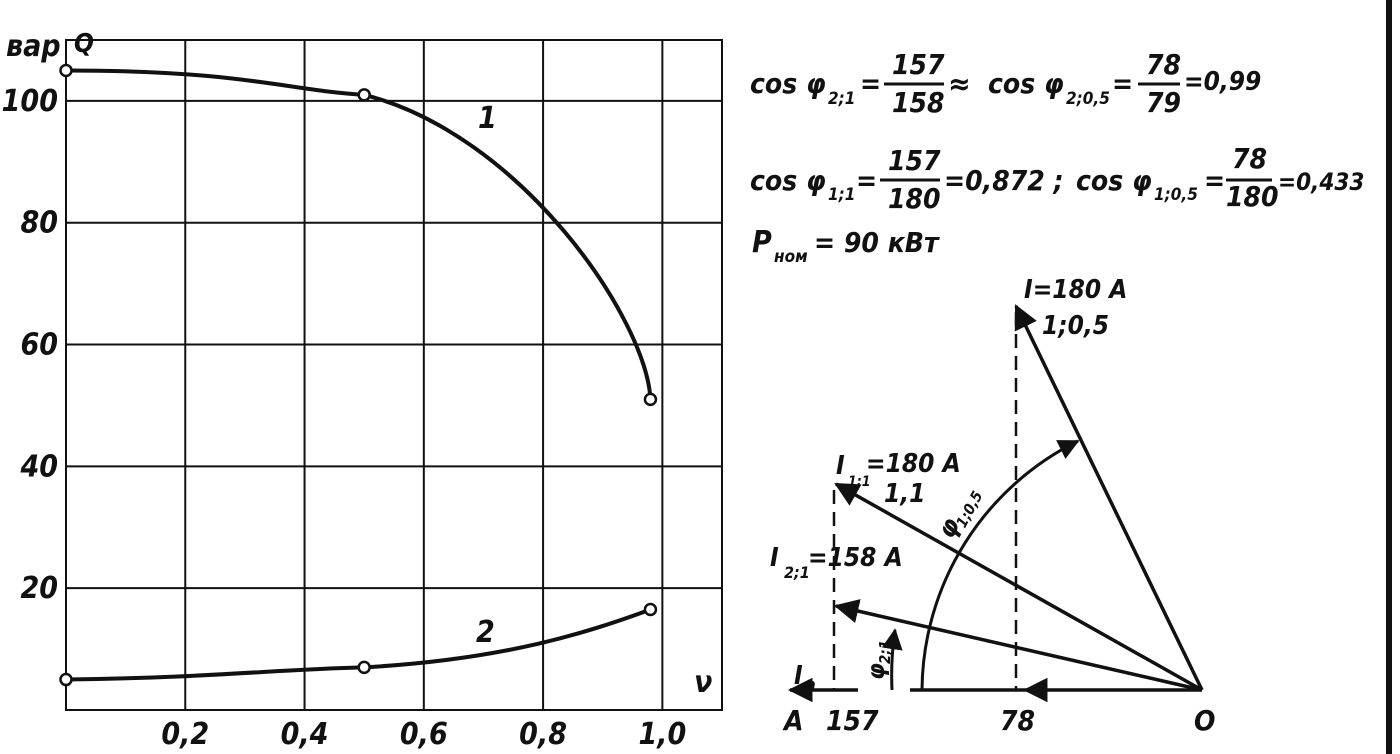  What do you see at coordinates (841, 195) in the screenshot?
I see `formula-2-lhs-sub: 1;1` at bounding box center [841, 195].